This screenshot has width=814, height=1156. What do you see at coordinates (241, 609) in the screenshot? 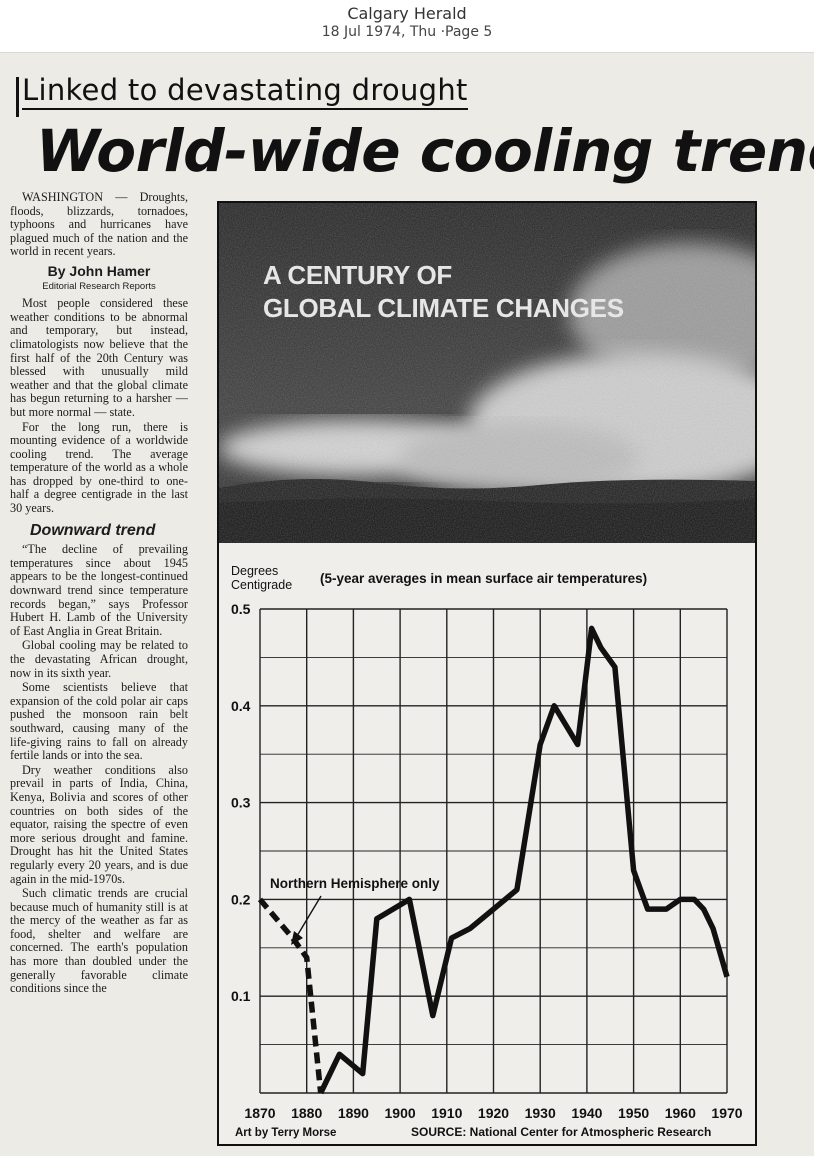
I see `y-tick-label: 0.5` at bounding box center [241, 609].